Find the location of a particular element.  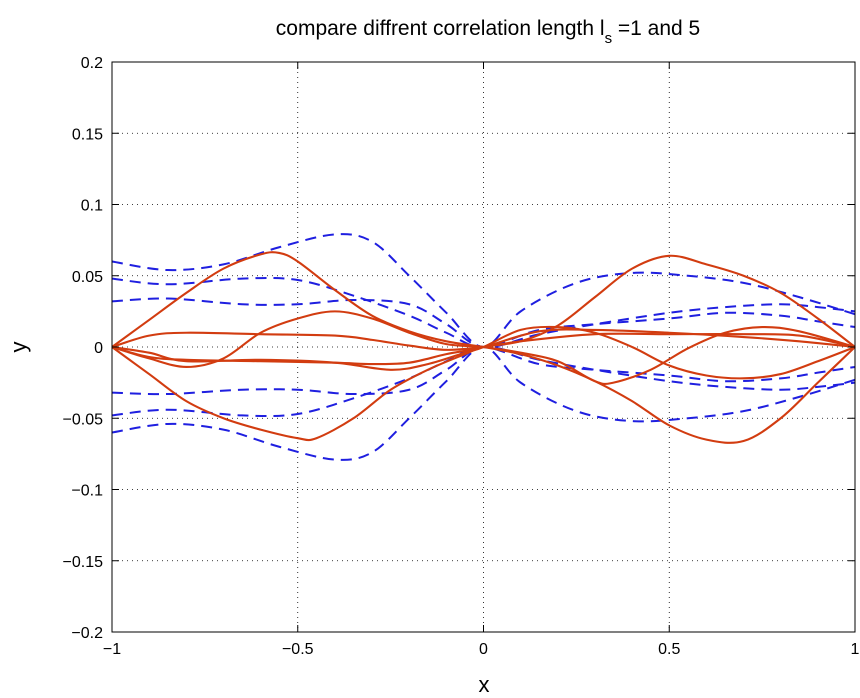

x-tick-label: −0.5 is located at coordinates (298, 649).